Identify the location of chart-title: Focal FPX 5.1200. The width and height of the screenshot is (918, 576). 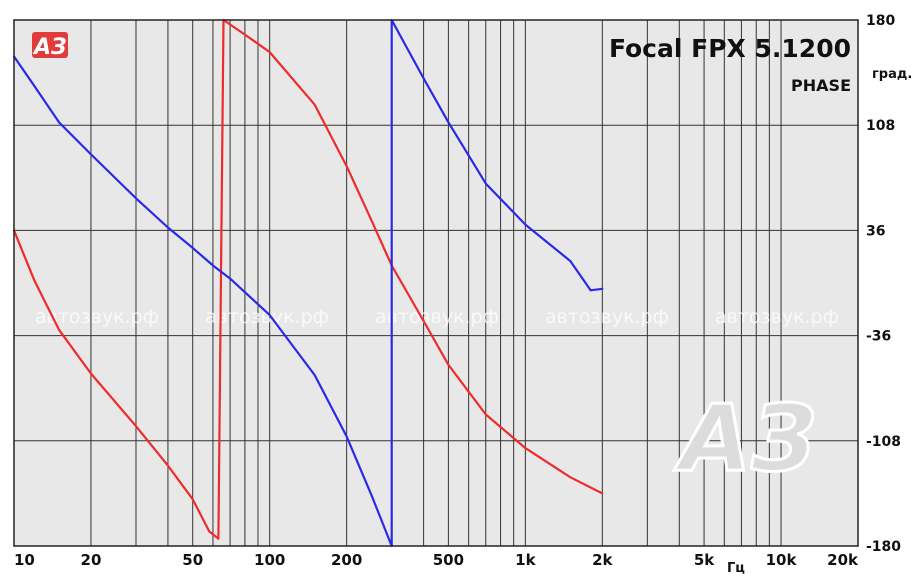
(730, 48).